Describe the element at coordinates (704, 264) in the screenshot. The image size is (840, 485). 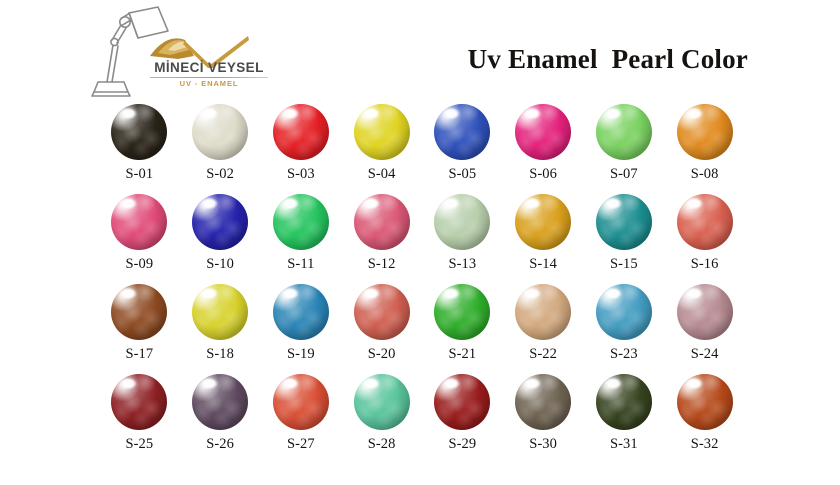
I see `color-swatch-label: S-16` at that location.